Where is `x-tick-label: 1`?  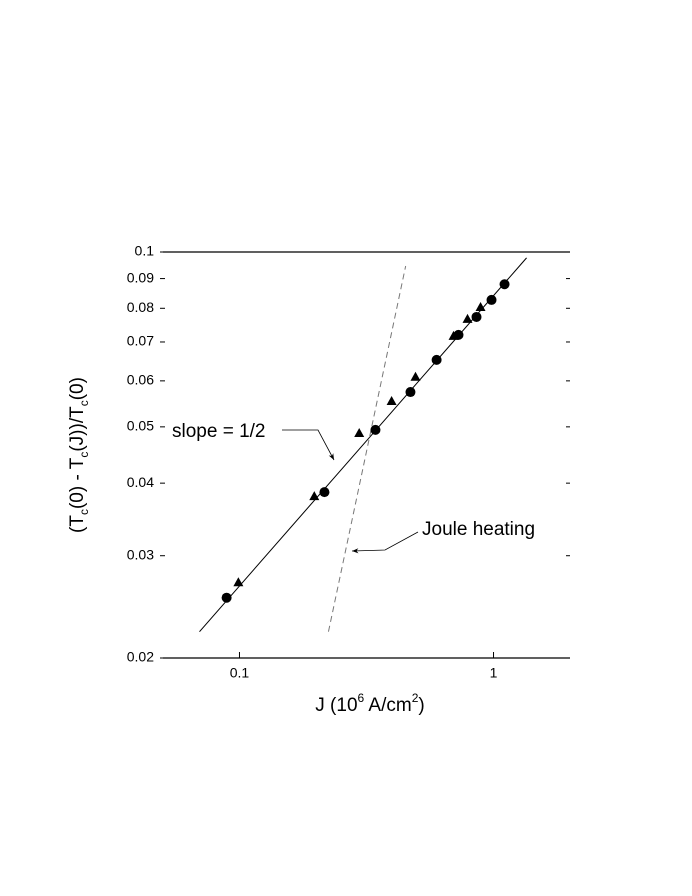 x-tick-label: 1 is located at coordinates (494, 673).